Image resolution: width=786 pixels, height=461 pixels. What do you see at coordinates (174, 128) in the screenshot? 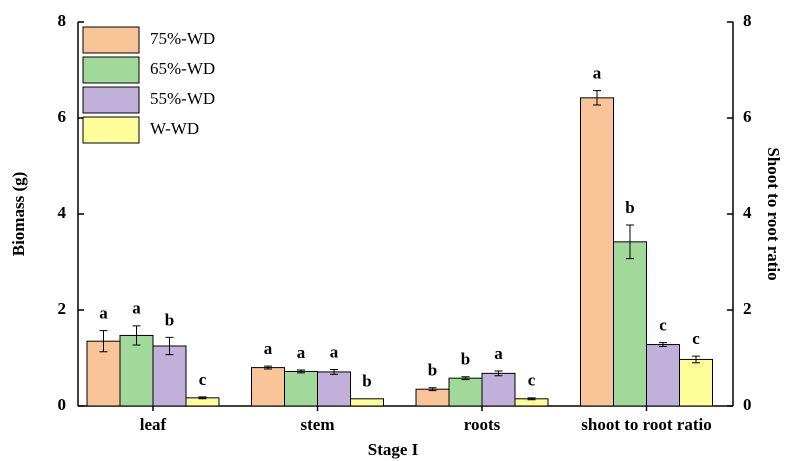
I see `legend-label: W-WD` at bounding box center [174, 128].